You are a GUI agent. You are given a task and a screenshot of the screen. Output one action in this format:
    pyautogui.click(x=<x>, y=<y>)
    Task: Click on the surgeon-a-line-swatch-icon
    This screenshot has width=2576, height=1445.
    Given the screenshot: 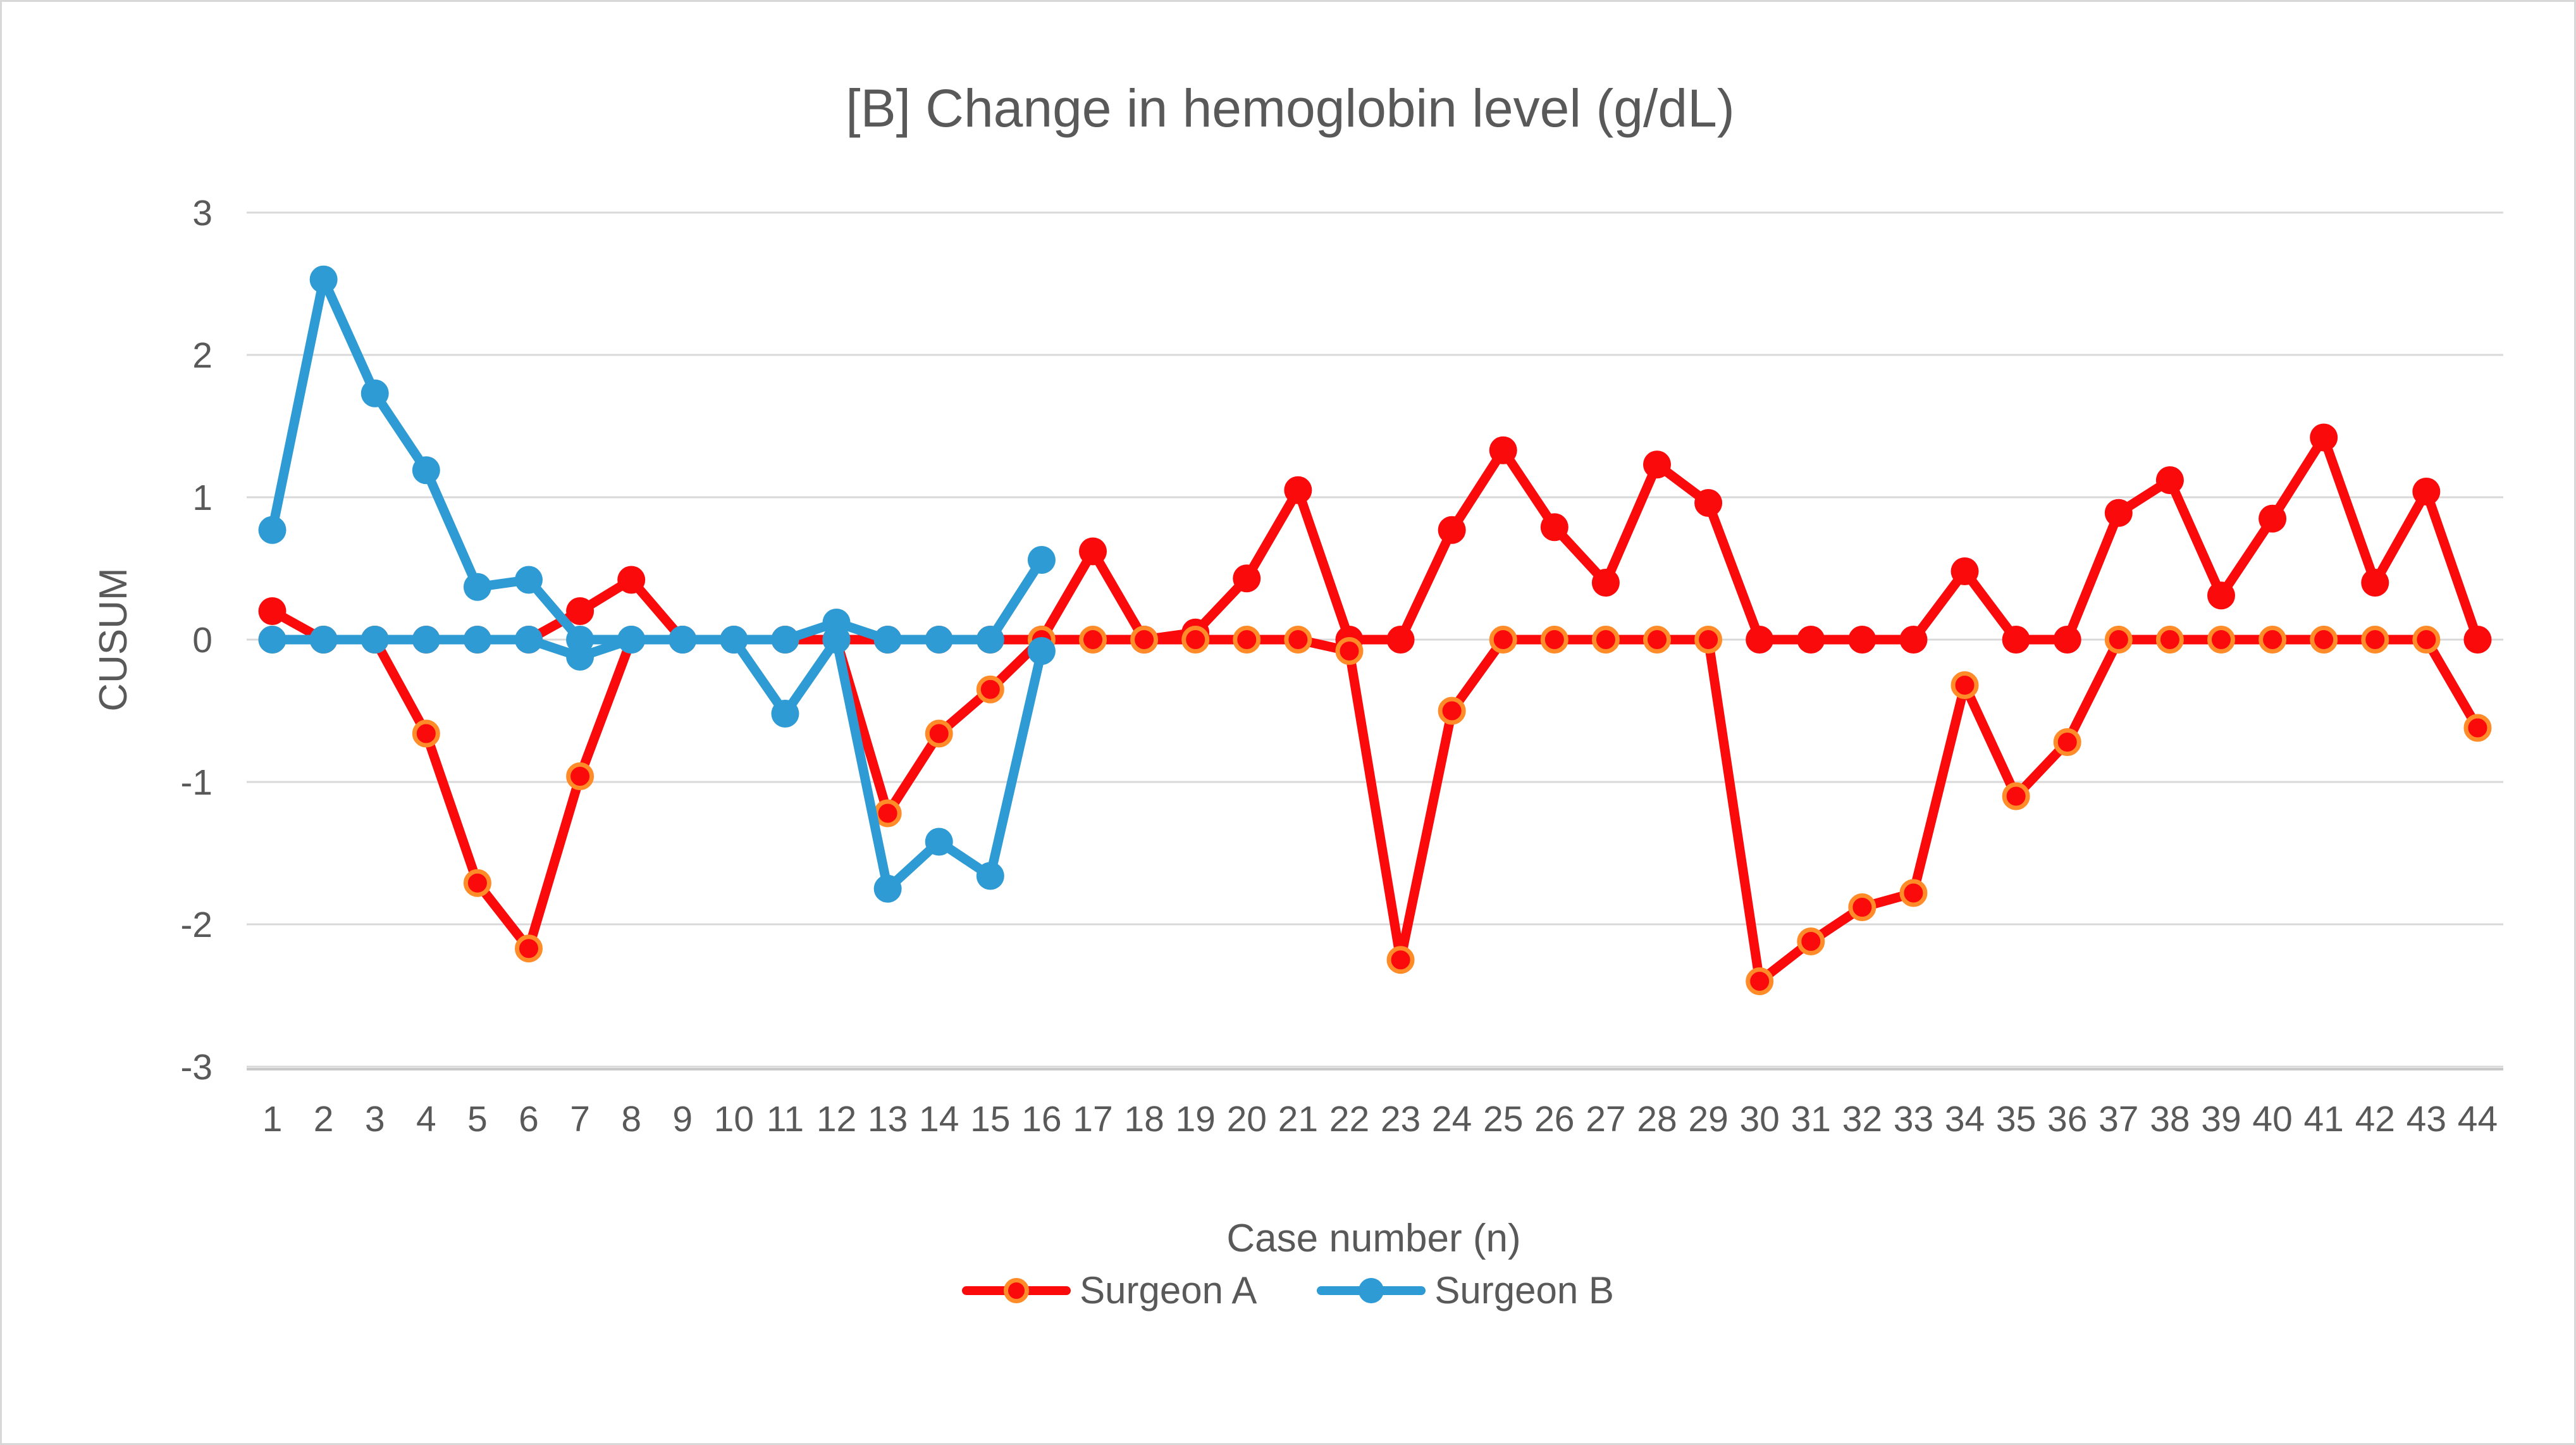 What is the action you would take?
    pyautogui.click(x=1016, y=1290)
    